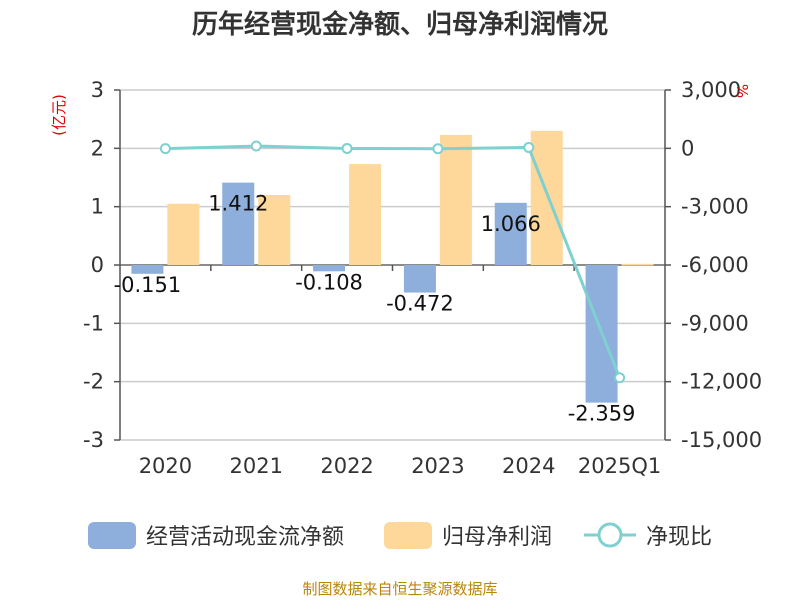  What do you see at coordinates (619, 466) in the screenshot?
I see `x-tick-label: 2025Q1` at bounding box center [619, 466].